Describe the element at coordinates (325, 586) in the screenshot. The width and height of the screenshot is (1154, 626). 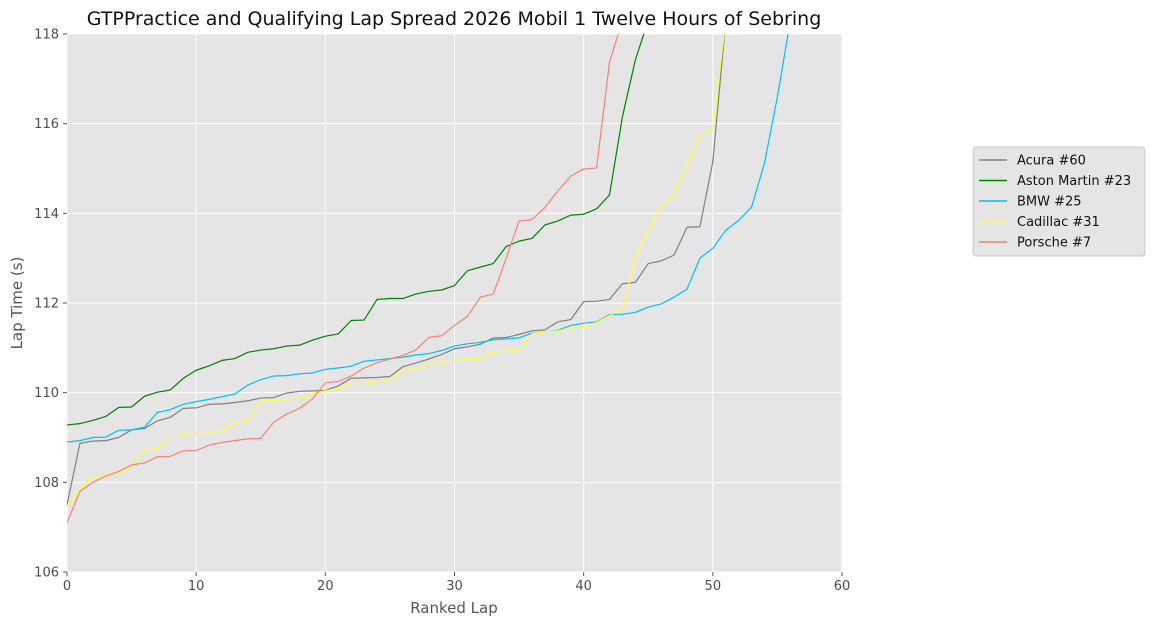
I see `x-tick-label: 20` at that location.